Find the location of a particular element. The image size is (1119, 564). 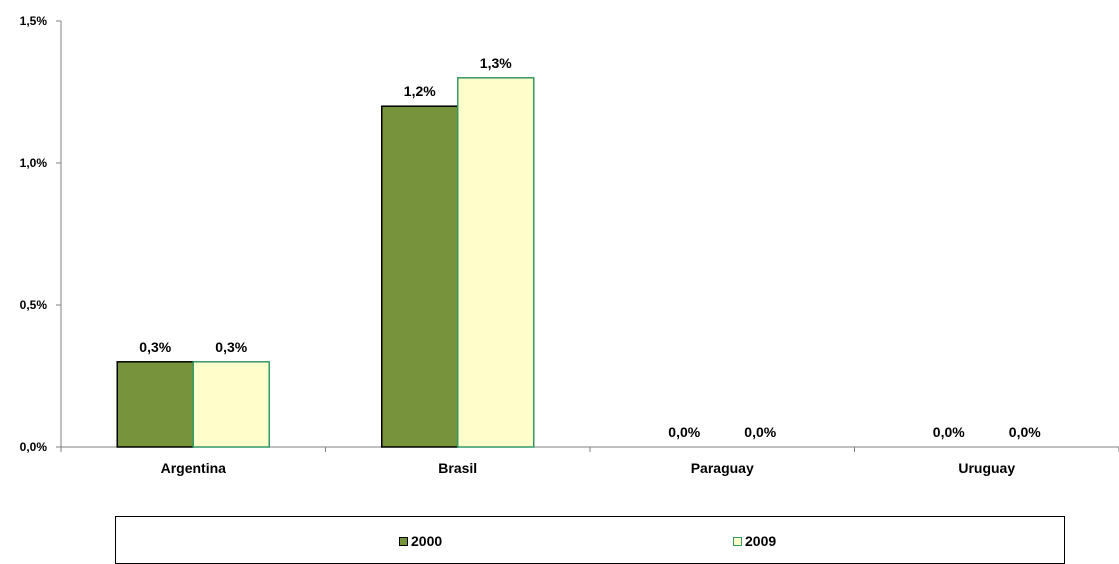

legend-item-2009: 2009 is located at coordinates (754, 541).